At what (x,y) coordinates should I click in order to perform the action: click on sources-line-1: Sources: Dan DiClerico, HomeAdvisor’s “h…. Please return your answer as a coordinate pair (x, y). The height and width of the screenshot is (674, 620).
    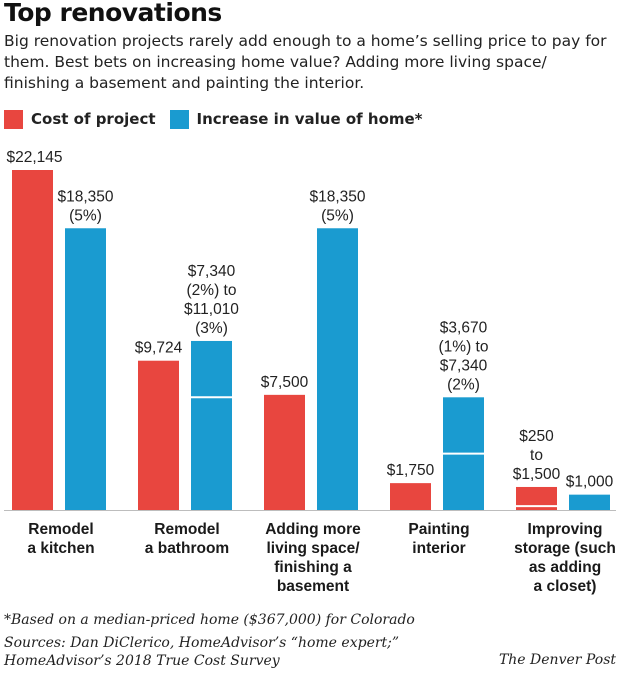
    Looking at the image, I should click on (202, 643).